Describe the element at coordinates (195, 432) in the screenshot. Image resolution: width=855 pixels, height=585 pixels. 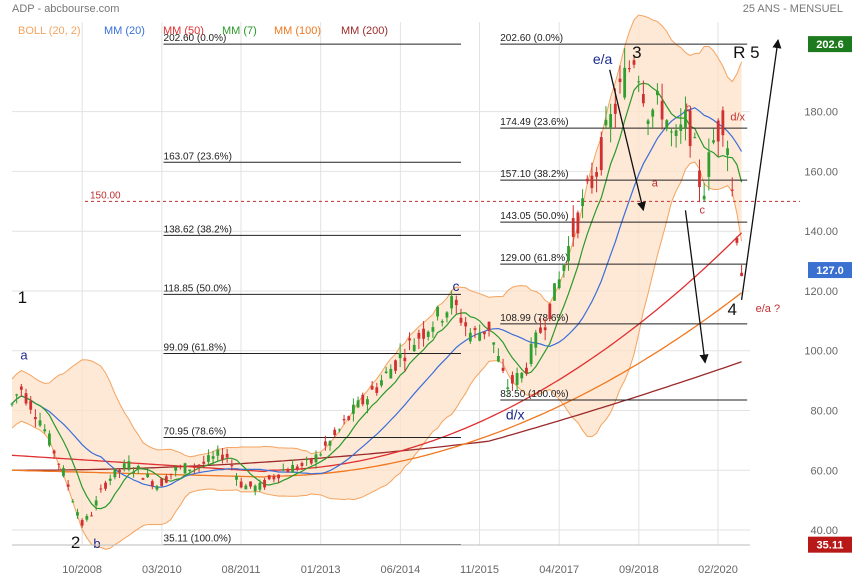
I see `fib-left-label: 70.95 (78.6%)` at that location.